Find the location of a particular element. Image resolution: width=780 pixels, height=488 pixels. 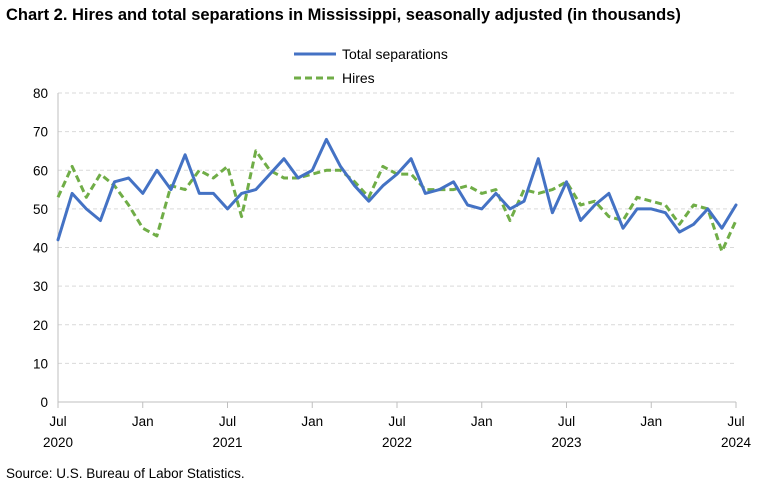

y-axis-ticks: 0 10 20 30 40 50 60 70 80 is located at coordinates (40, 248).